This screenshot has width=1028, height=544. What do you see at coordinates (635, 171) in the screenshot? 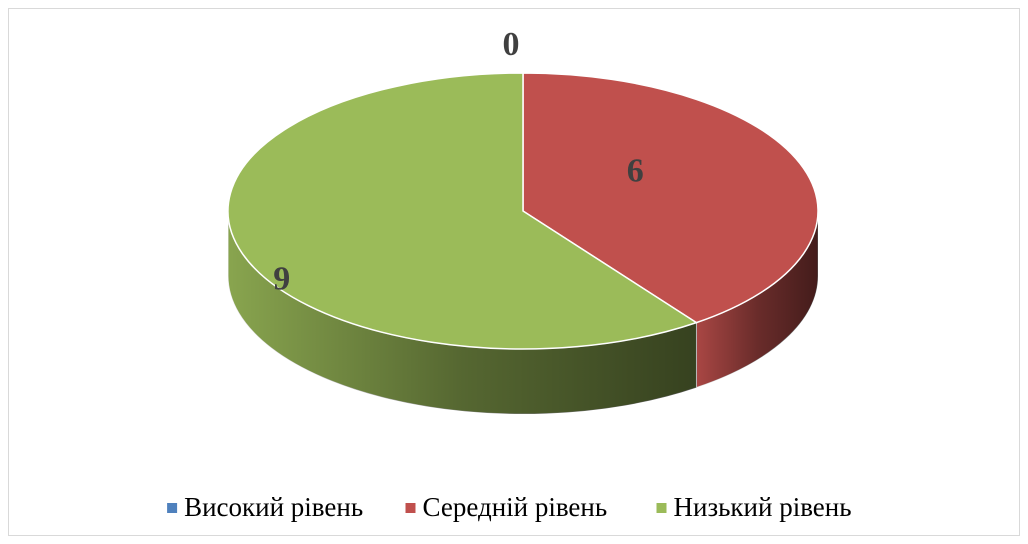
I see `data-label: 6` at bounding box center [635, 171].